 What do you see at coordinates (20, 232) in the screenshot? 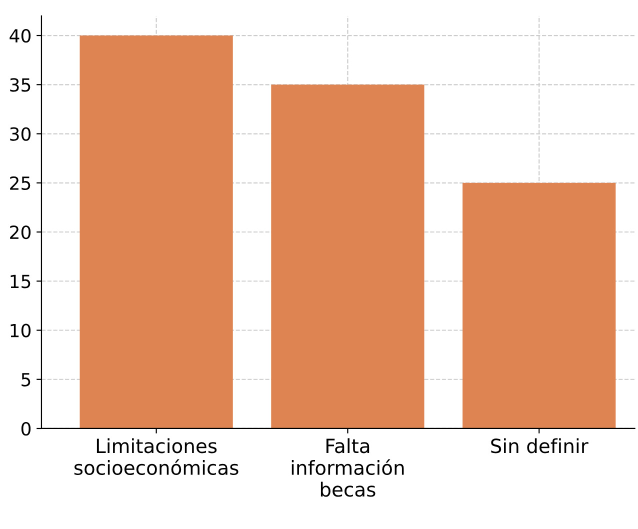
I see `y-tick-label: 20` at bounding box center [20, 232].